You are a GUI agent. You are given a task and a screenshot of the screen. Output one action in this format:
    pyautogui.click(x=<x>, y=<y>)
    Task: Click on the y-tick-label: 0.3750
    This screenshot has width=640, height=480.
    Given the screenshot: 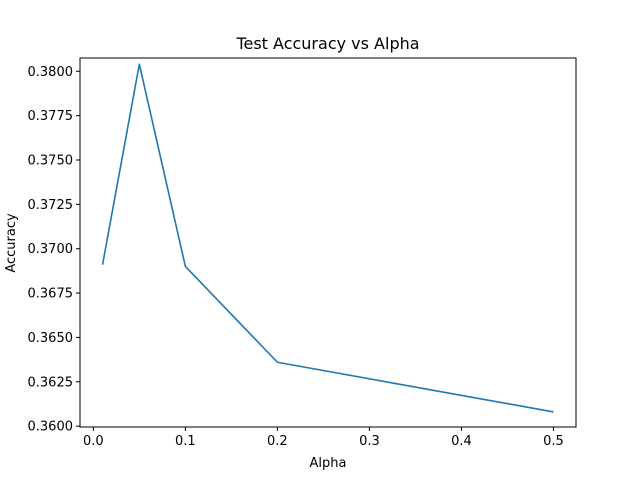 What is the action you would take?
    pyautogui.click(x=51, y=161)
    